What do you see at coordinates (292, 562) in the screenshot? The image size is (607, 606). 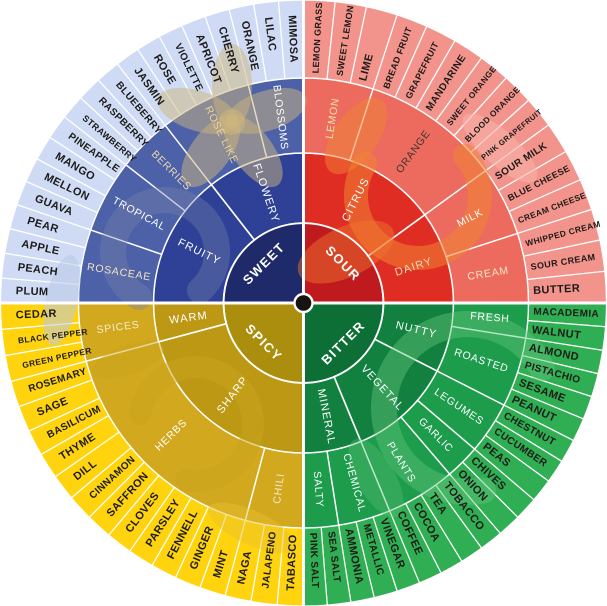 I see `label-tabasco: TABASCO` at bounding box center [292, 562].